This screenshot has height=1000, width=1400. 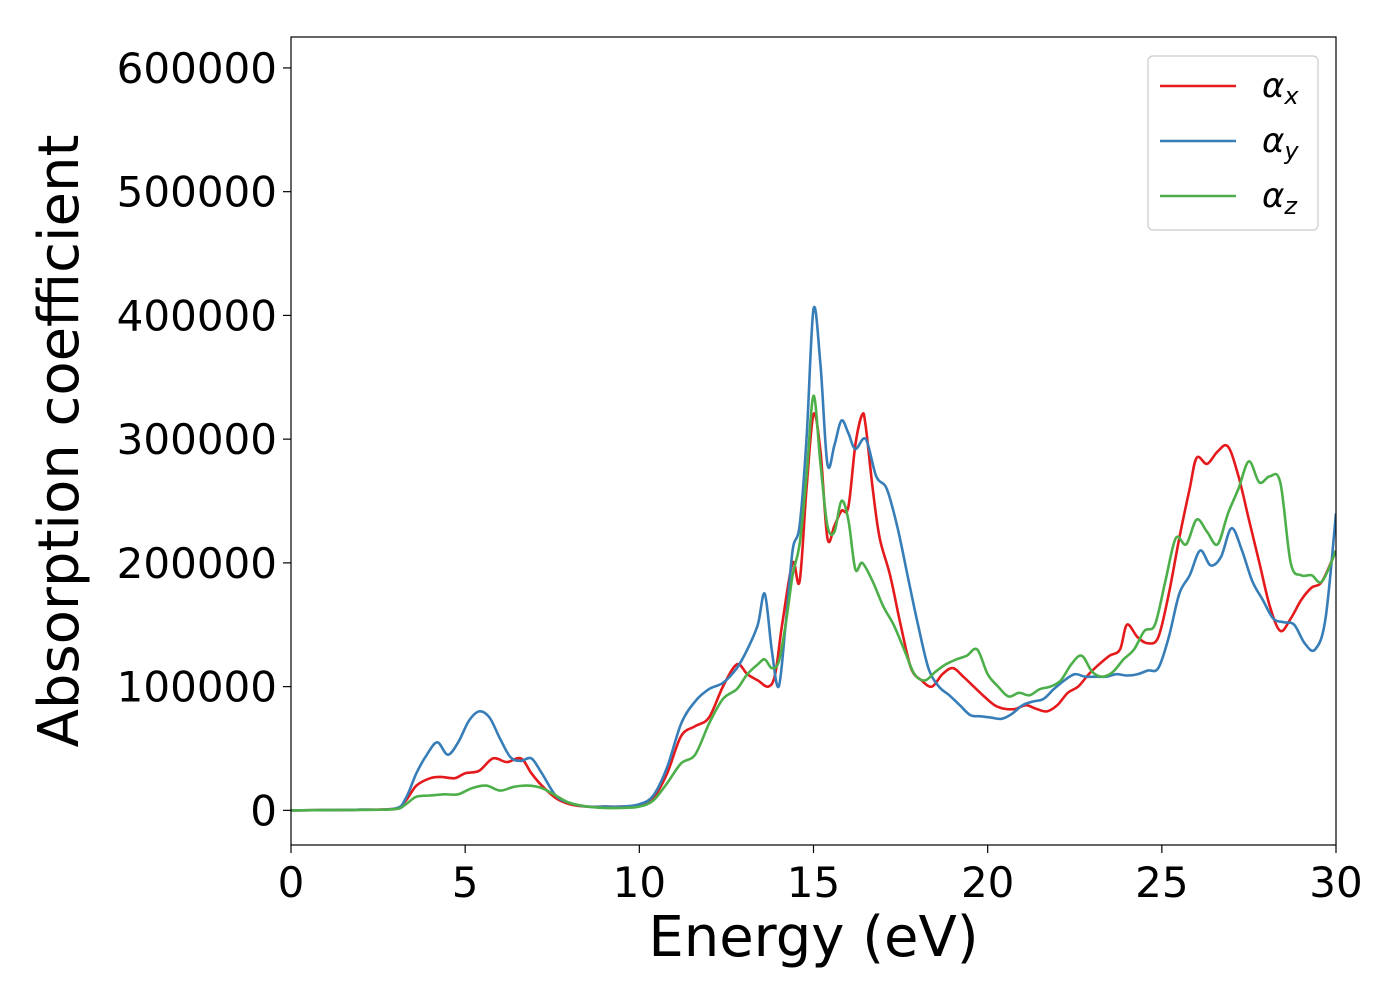 I want to click on legend: αx αy αz, so click(x=1233, y=143).